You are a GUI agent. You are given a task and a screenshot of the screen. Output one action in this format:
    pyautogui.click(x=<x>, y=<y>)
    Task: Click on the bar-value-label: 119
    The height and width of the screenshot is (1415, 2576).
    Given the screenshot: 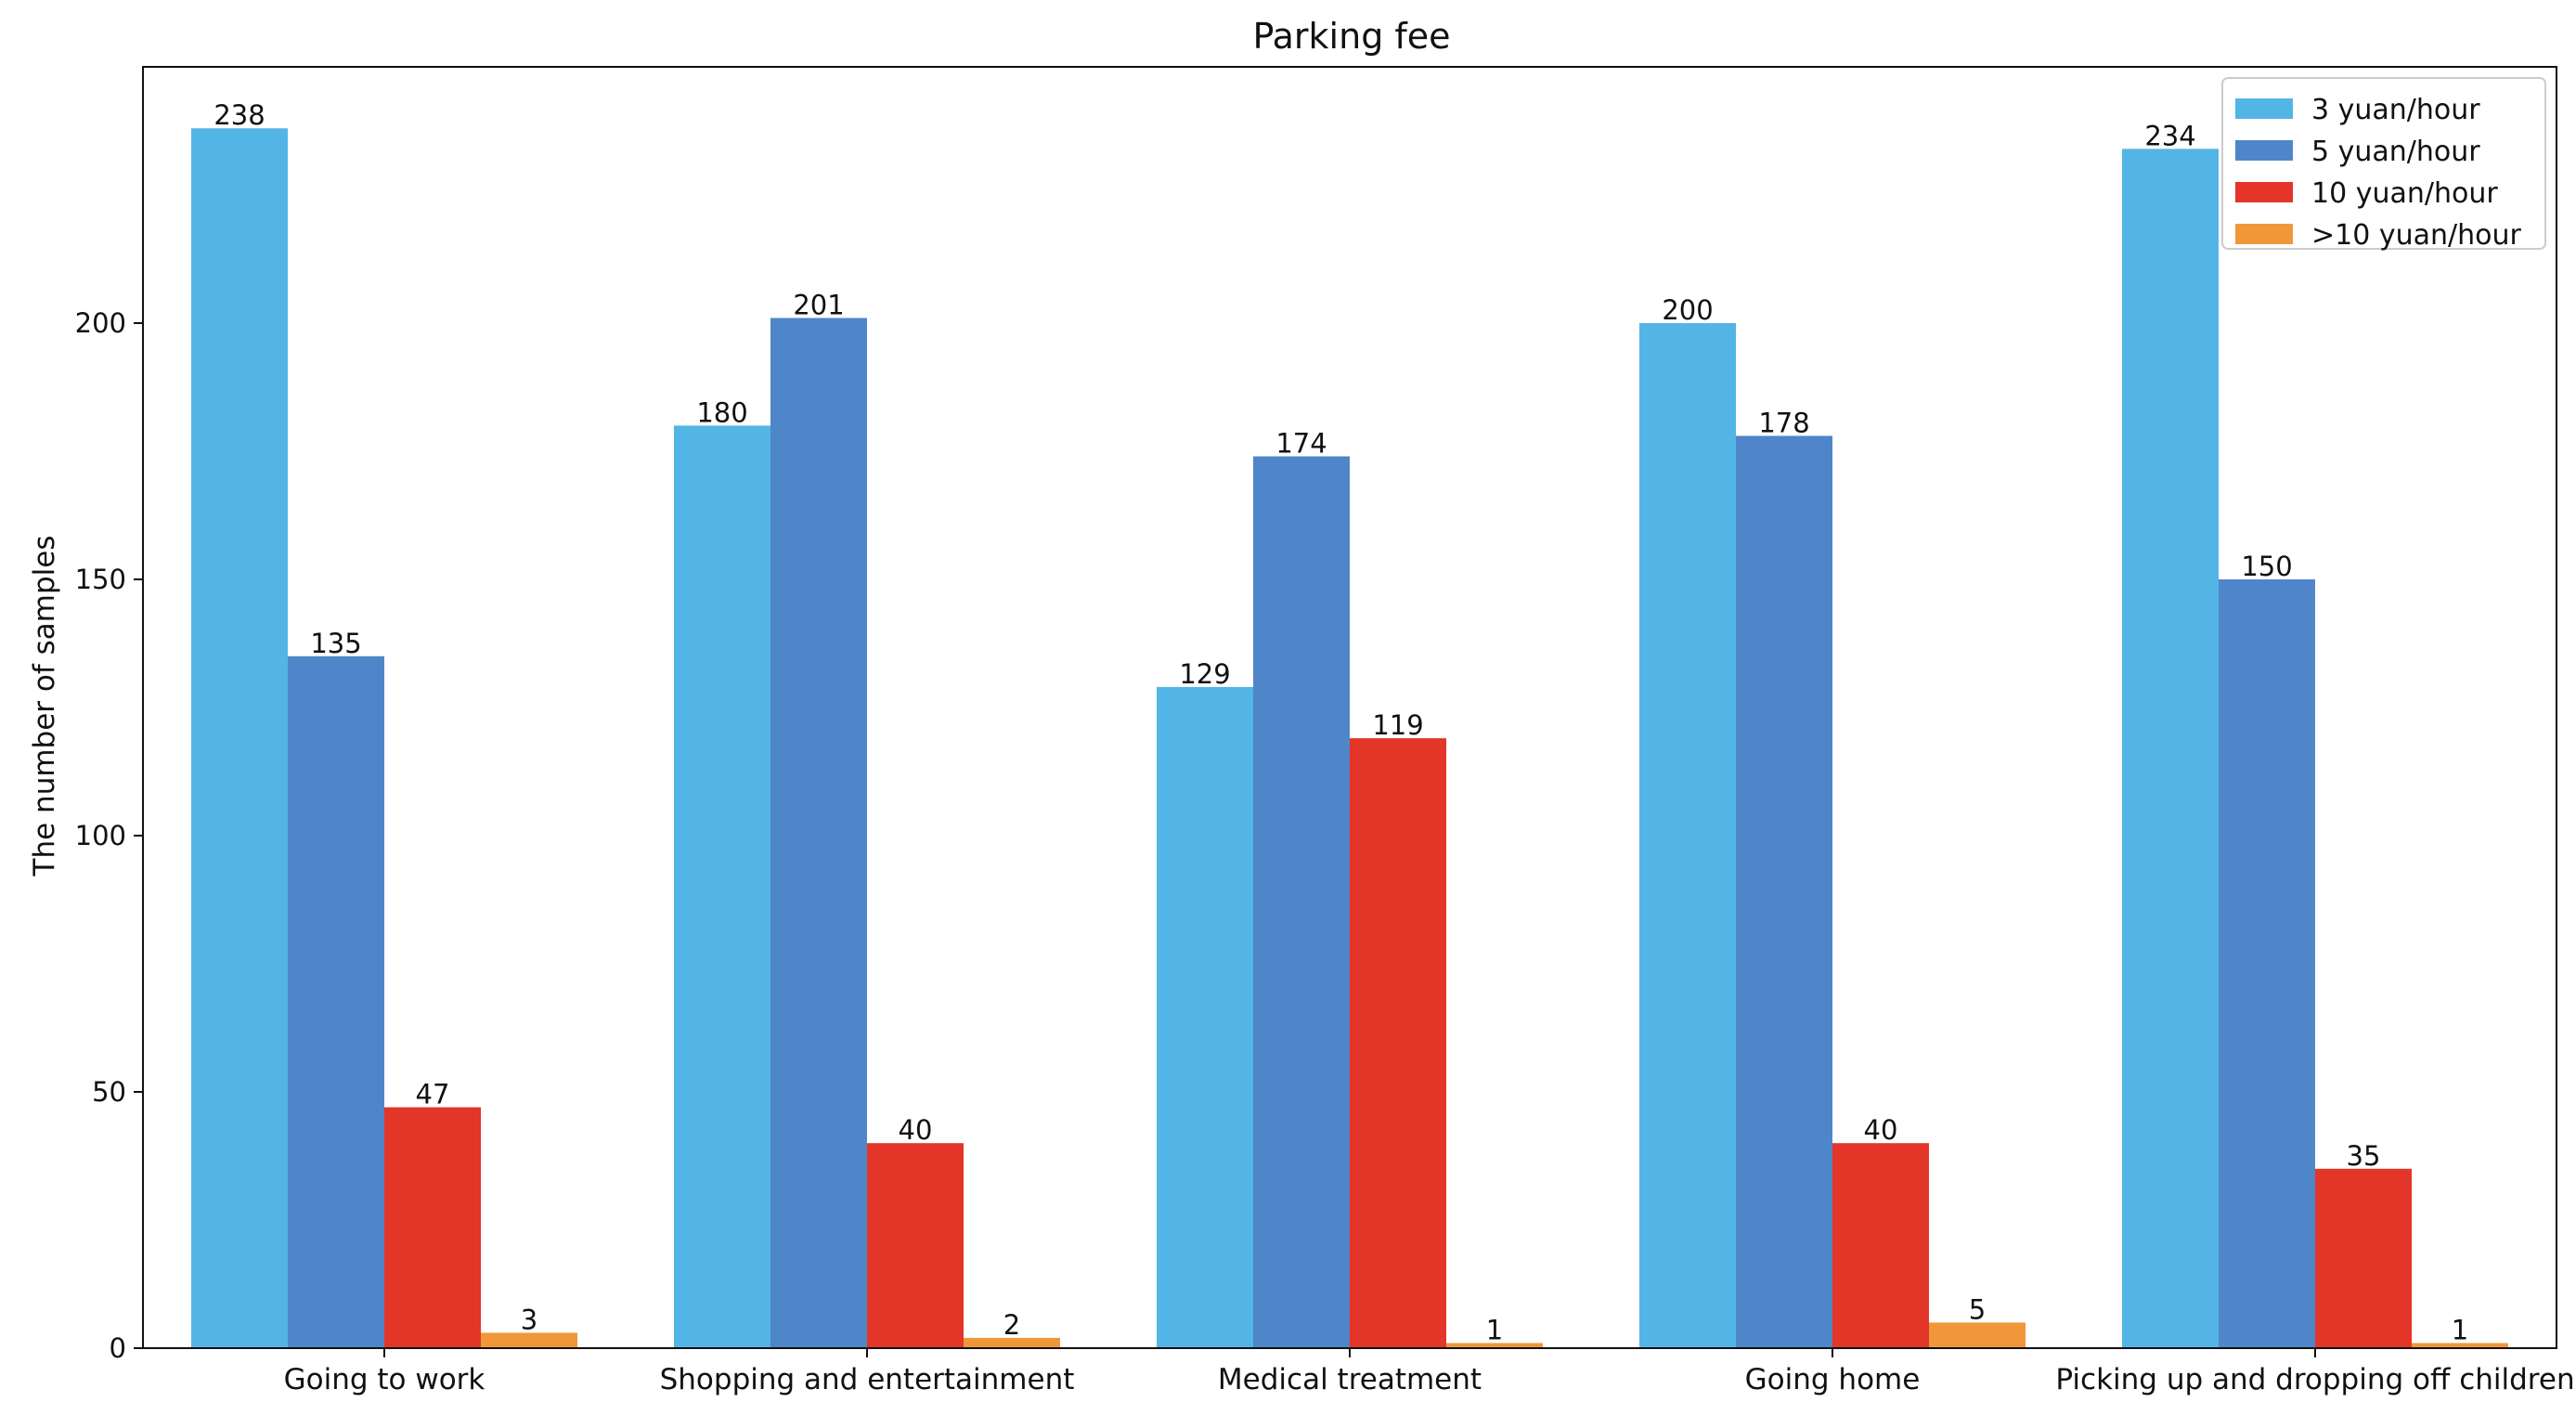 What is the action you would take?
    pyautogui.click(x=1397, y=725)
    